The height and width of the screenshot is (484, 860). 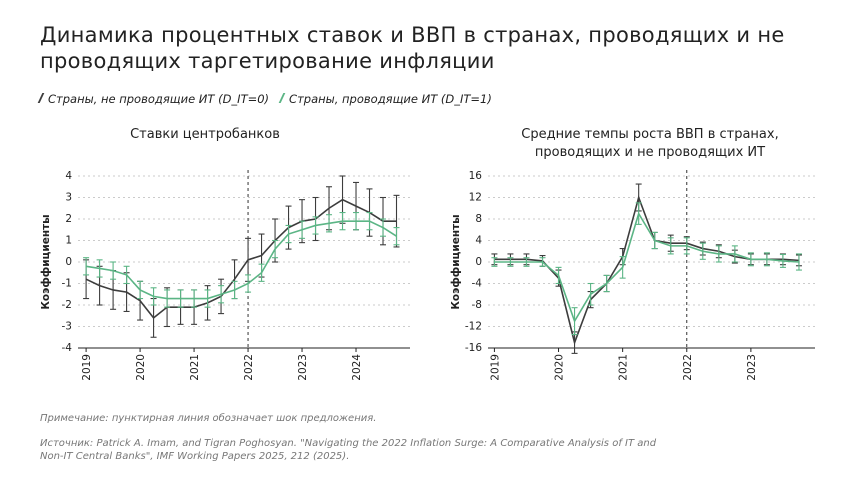 What do you see at coordinates (67, 327) in the screenshot?
I see `y-tick-label: -3` at bounding box center [67, 327].